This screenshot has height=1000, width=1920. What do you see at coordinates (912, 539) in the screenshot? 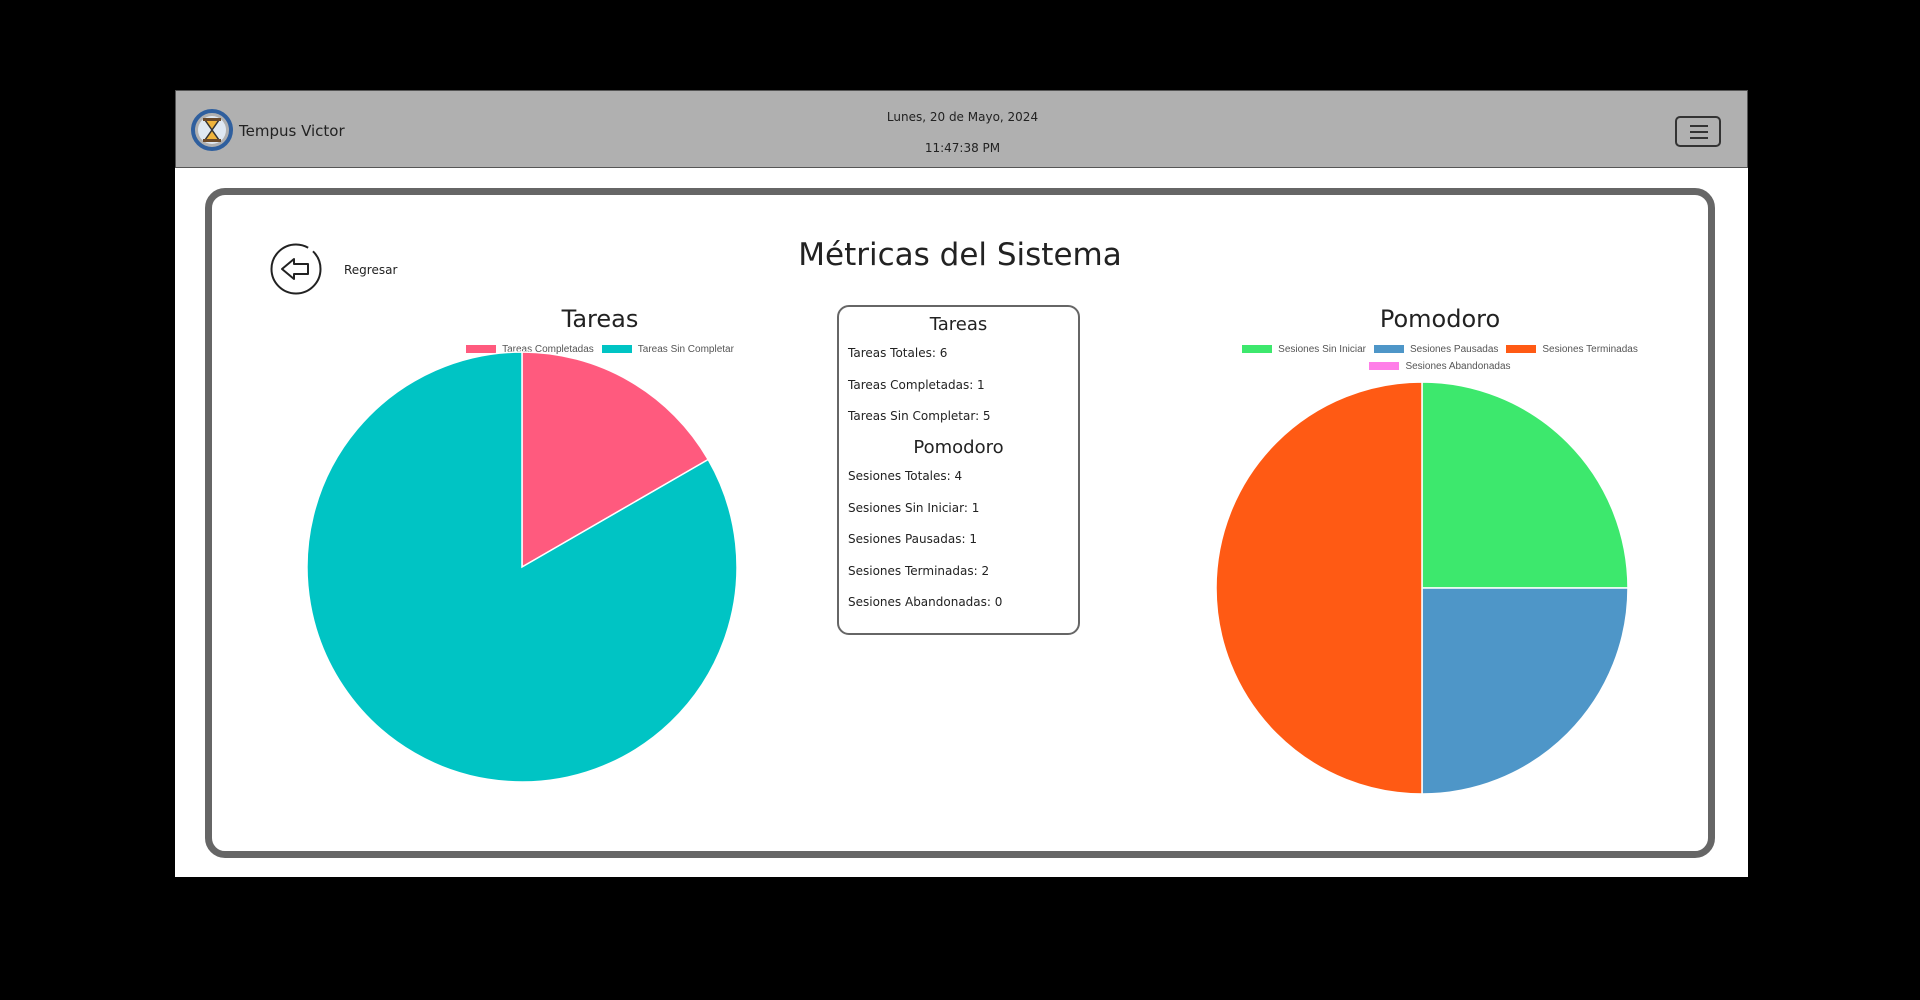
I see `stat-sesiones-pausadas: Sesiones Pausadas: 1` at bounding box center [912, 539].